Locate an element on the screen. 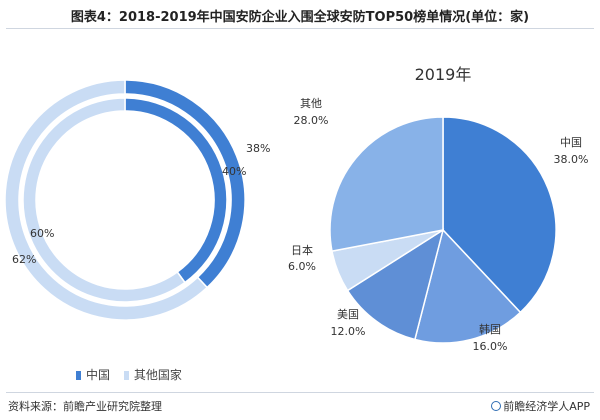 Image resolution: width=600 pixels, height=420 pixels. footer-divider is located at coordinates (300, 392).